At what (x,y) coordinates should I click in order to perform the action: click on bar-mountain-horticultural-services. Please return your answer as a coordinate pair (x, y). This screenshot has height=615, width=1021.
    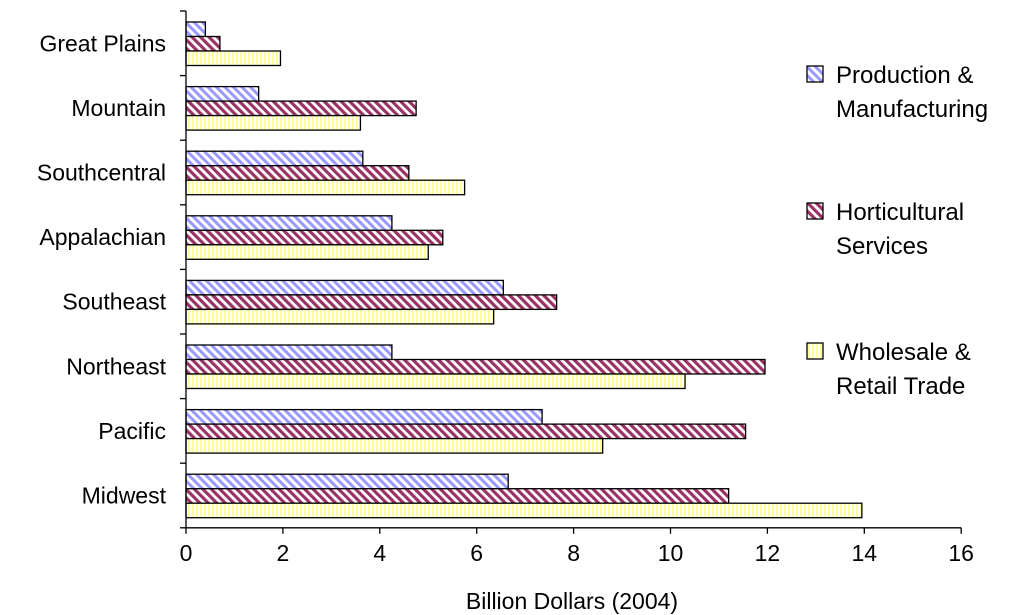
    Looking at the image, I should click on (301, 108).